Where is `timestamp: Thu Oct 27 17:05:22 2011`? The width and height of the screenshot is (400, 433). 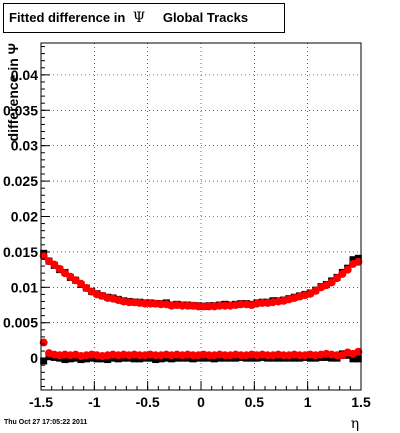
timestamp: Thu Oct 27 17:05:22 2011 is located at coordinates (46, 422).